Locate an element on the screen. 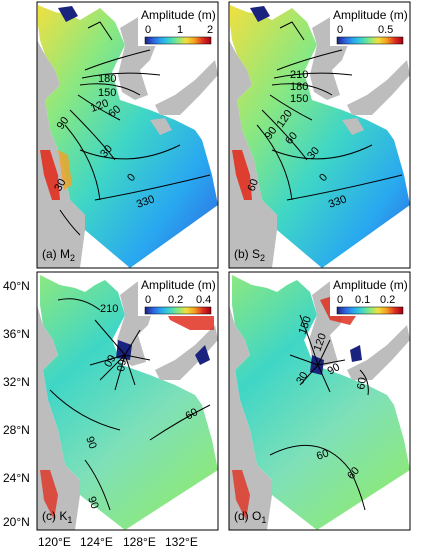 This screenshot has height=550, width=424. colorbar: Amplitude (m) 0 0.2 0.4 is located at coordinates (177, 296).